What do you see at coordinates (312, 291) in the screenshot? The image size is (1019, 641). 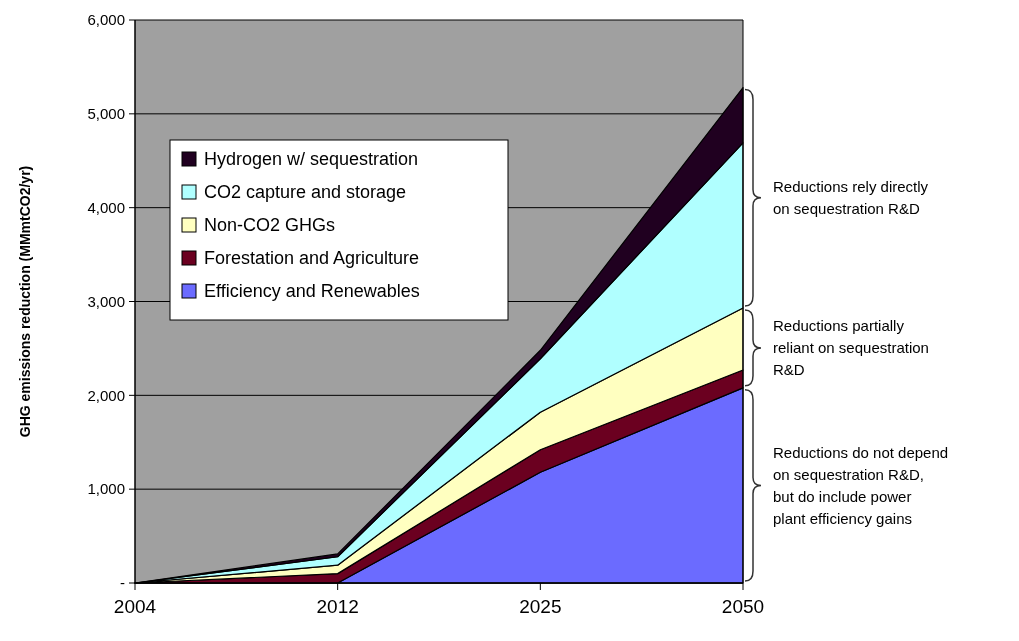 I see `legend-label: Efficiency and Renewables` at bounding box center [312, 291].